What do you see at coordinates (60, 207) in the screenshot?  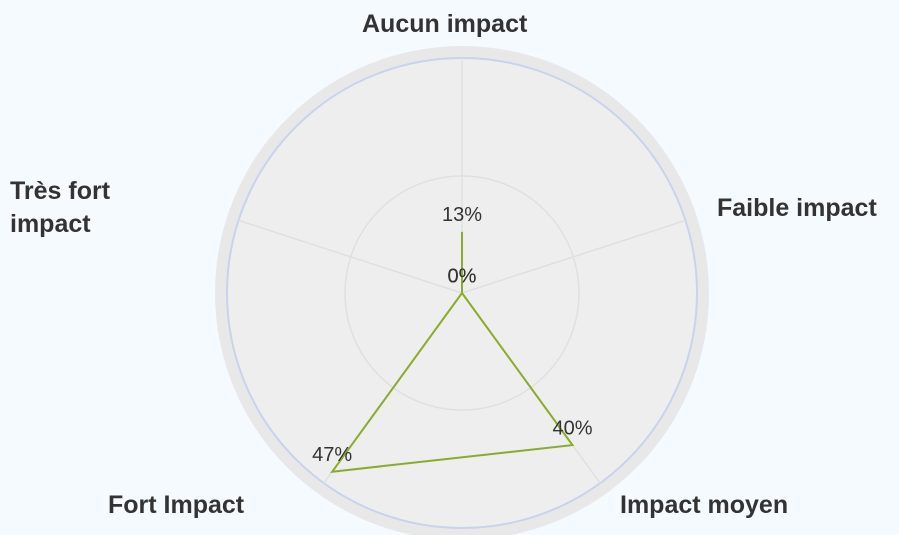 I see `category-label: Très fort impact` at bounding box center [60, 207].